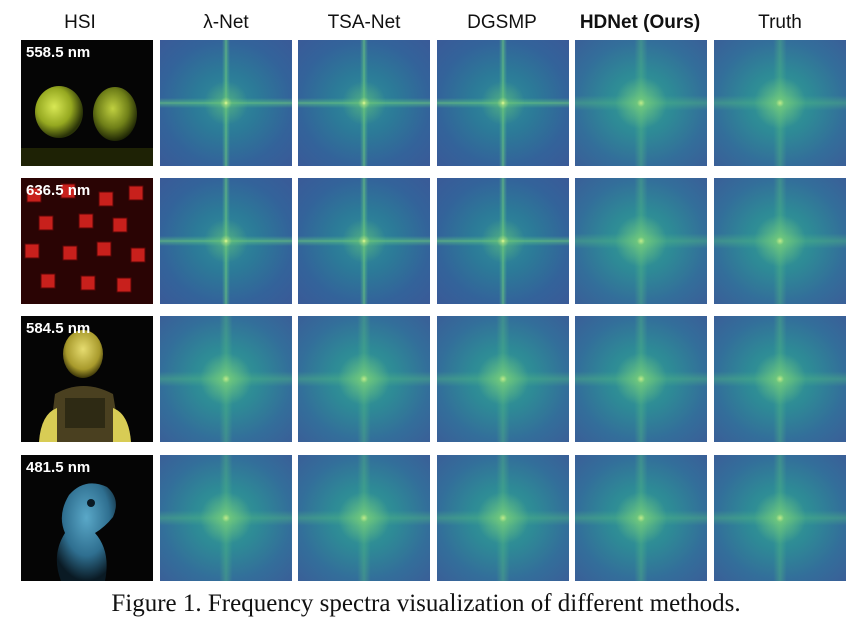 The height and width of the screenshot is (628, 852). What do you see at coordinates (503, 241) in the screenshot?
I see `spectrum-dgsmp-row2` at bounding box center [503, 241].